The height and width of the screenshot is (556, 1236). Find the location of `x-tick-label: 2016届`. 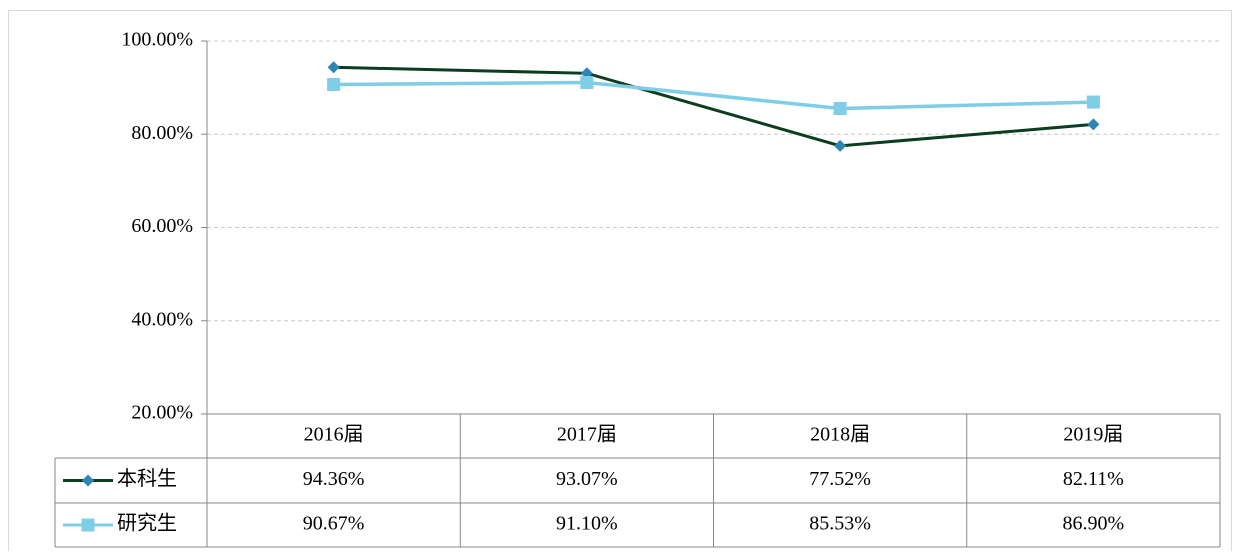

x-tick-label: 2016届 is located at coordinates (334, 435).